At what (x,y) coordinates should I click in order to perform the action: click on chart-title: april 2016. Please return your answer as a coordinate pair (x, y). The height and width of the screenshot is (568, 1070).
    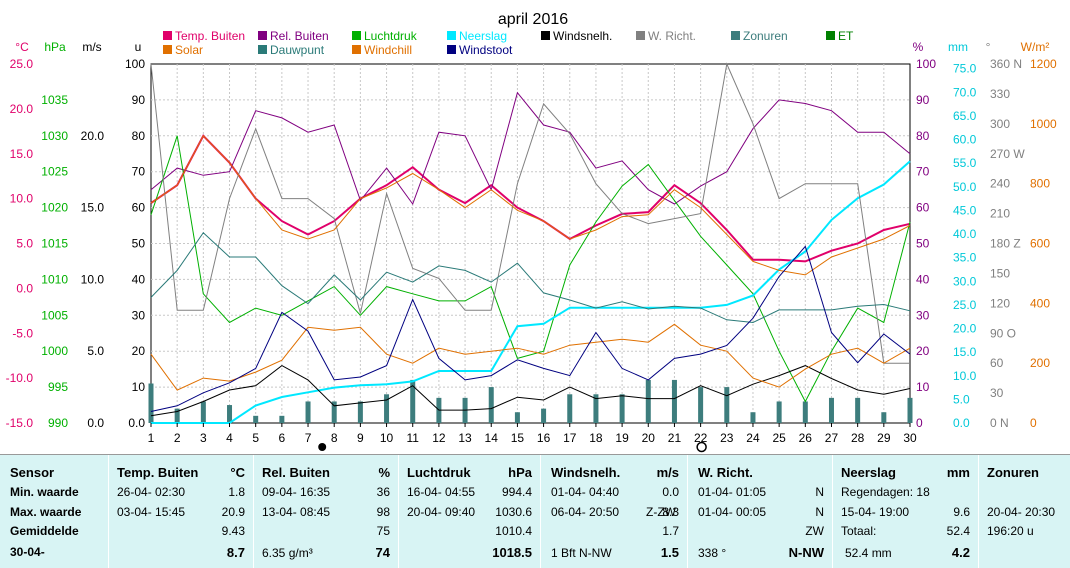
    Looking at the image, I should click on (533, 19).